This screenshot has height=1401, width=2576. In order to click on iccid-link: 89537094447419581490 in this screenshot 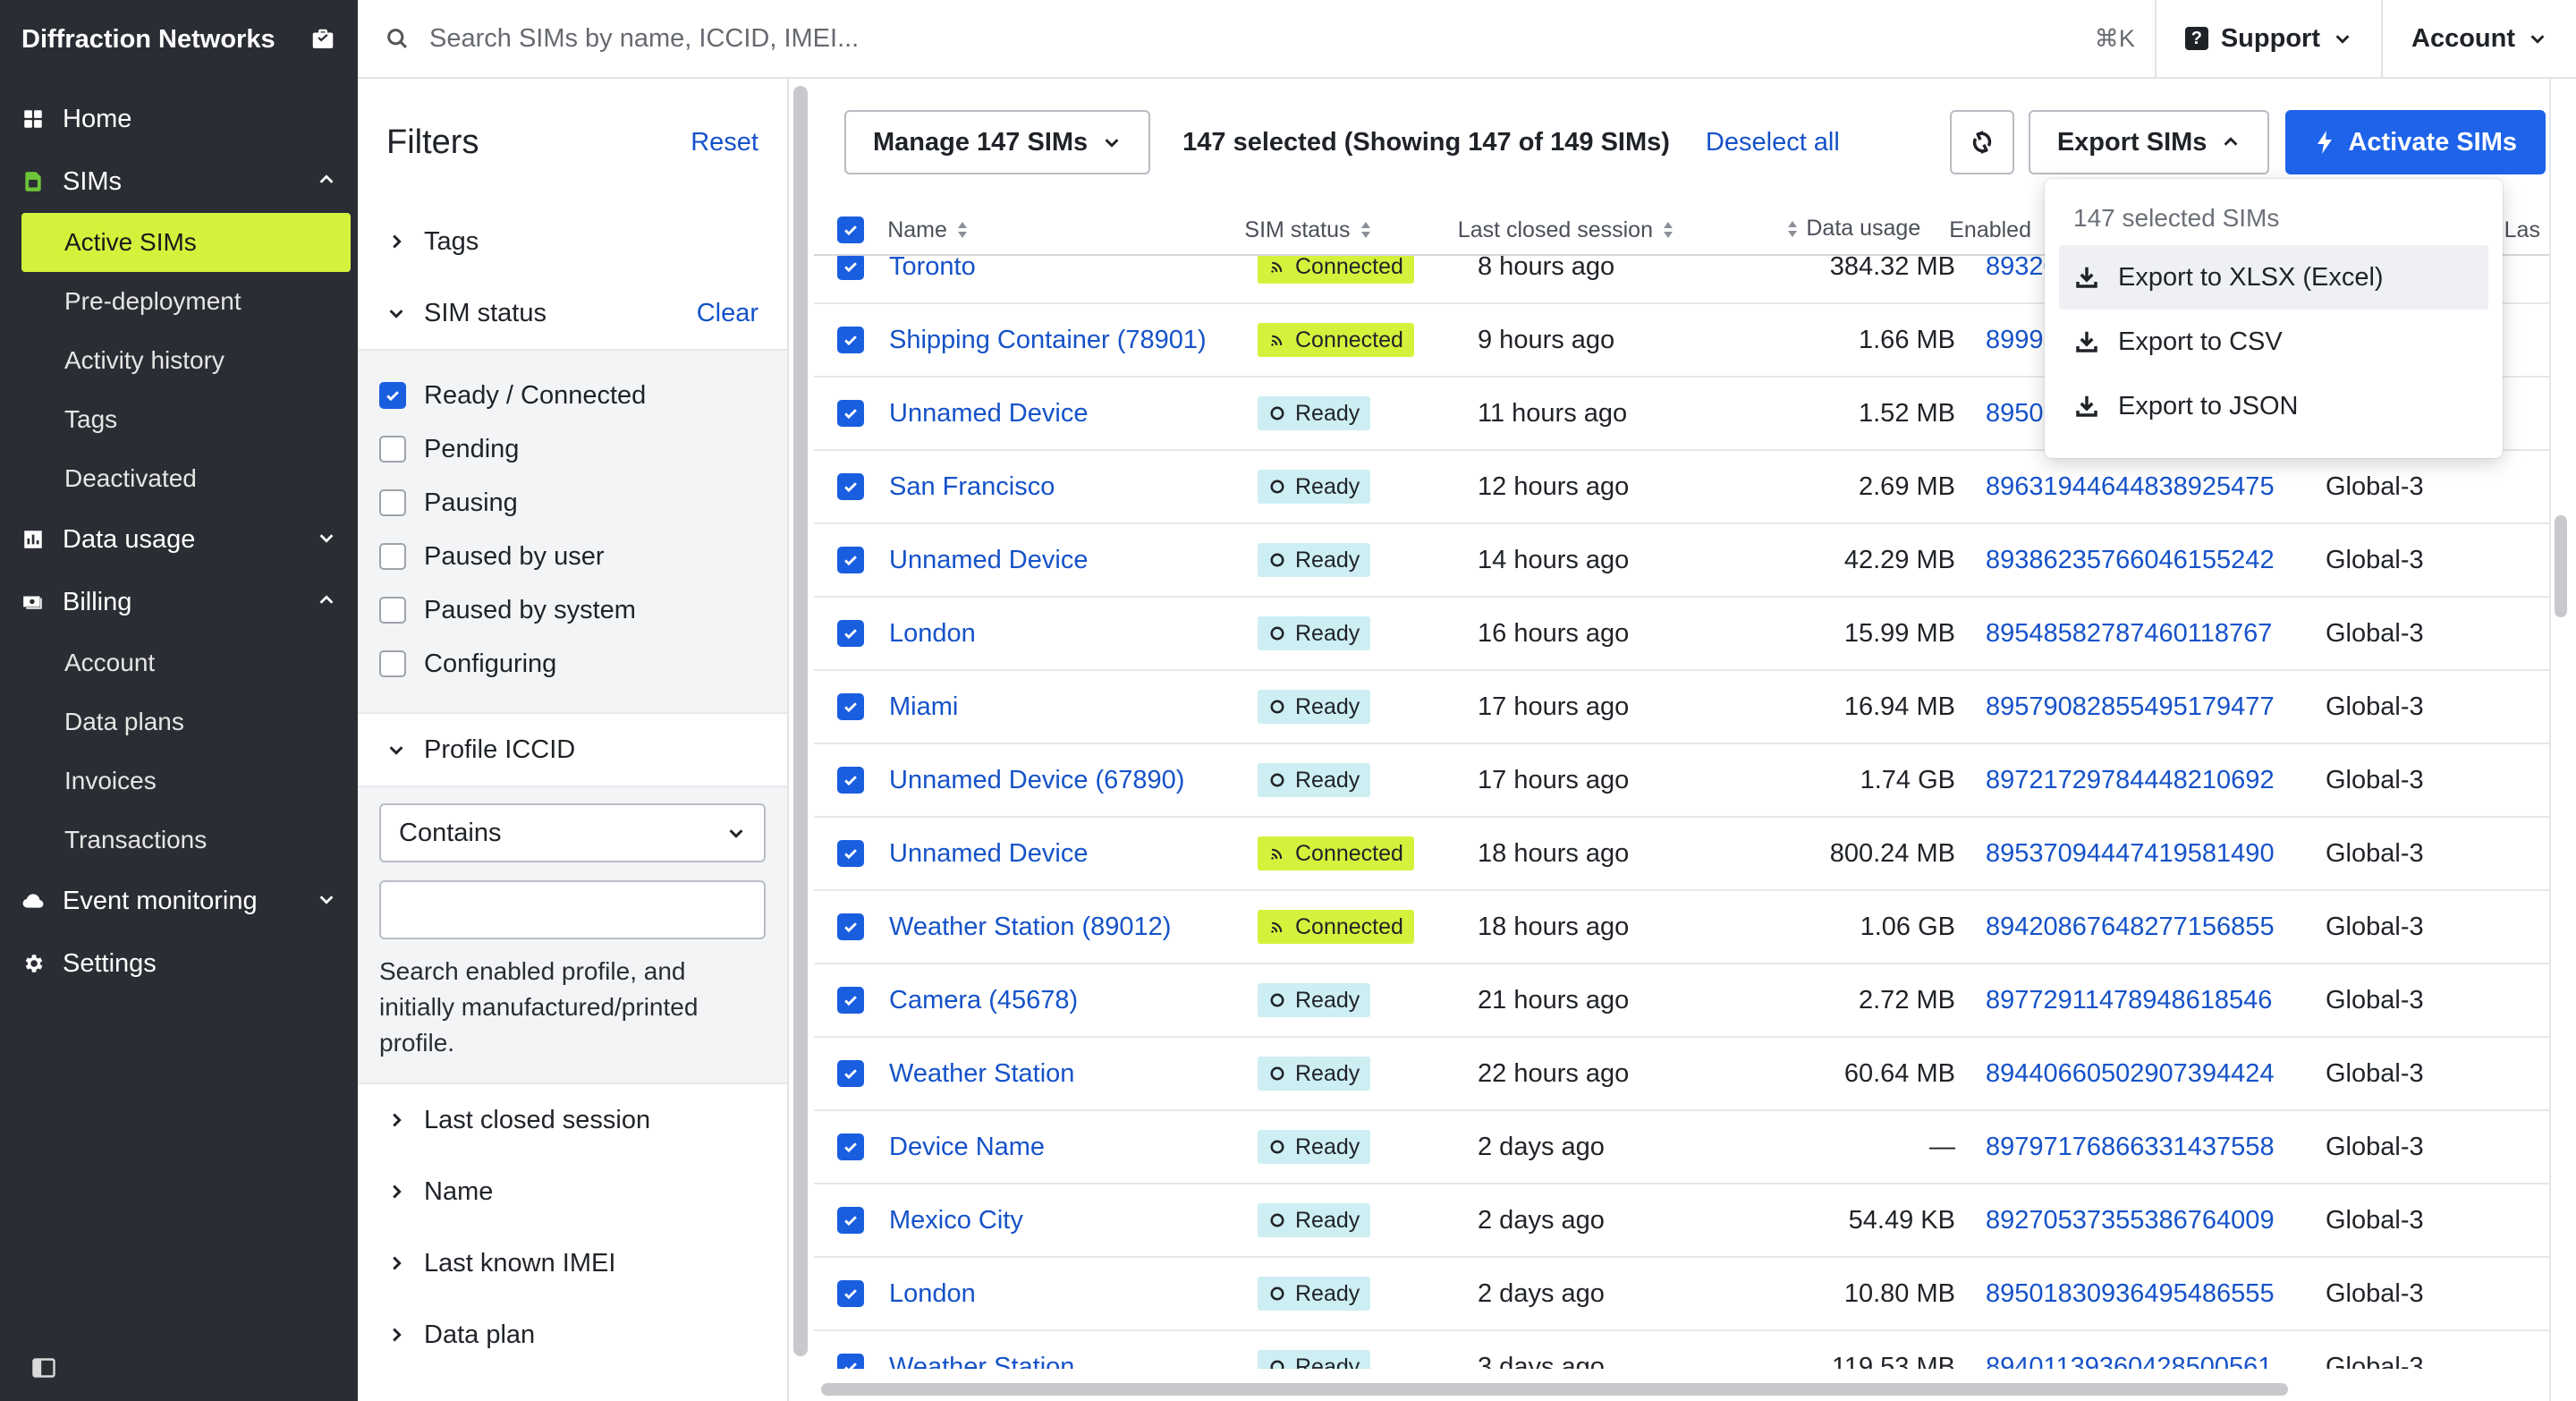, I will do `click(2130, 853)`.